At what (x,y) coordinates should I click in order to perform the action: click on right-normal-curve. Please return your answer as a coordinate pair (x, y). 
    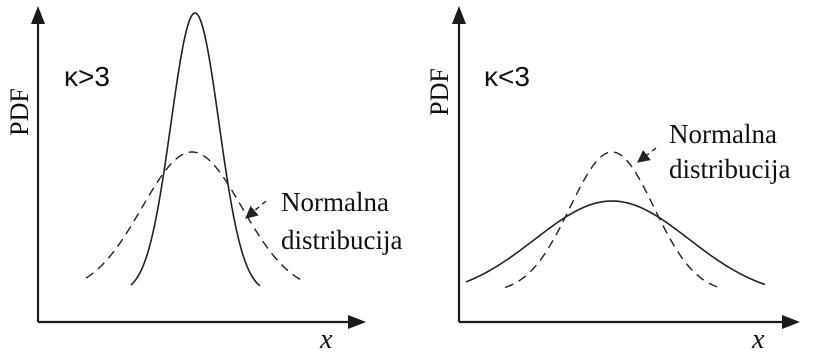
    Looking at the image, I should click on (612, 220).